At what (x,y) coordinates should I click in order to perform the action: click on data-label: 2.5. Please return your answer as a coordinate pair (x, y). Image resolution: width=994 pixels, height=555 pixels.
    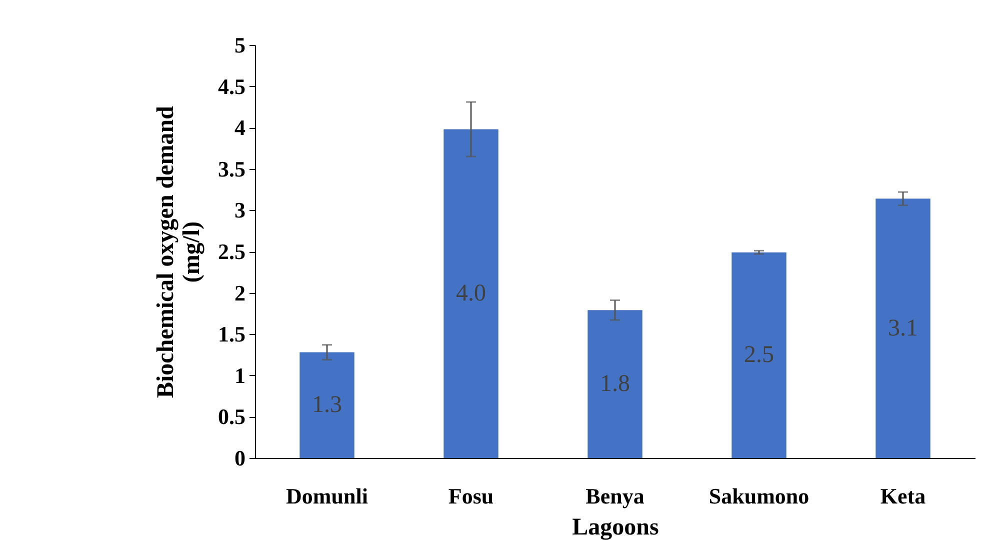
    Looking at the image, I should click on (759, 355).